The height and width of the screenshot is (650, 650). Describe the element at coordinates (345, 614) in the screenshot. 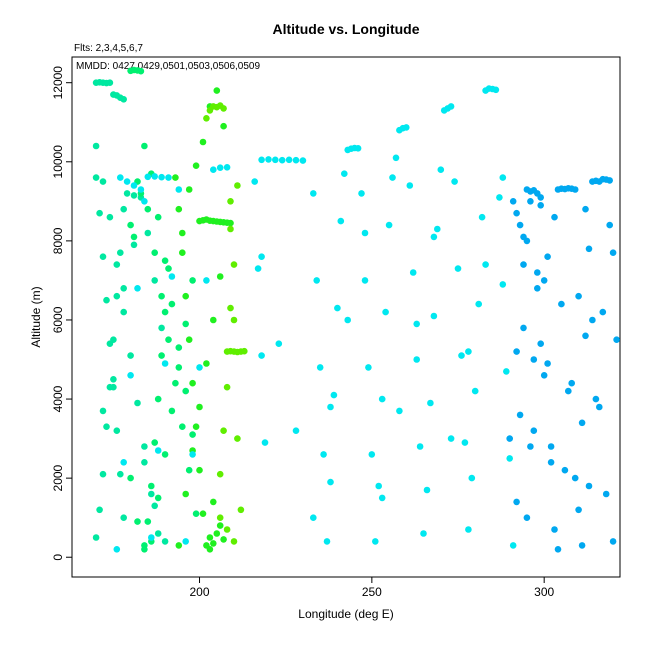

I see `x-axis-label: Longitude (deg E)` at that location.